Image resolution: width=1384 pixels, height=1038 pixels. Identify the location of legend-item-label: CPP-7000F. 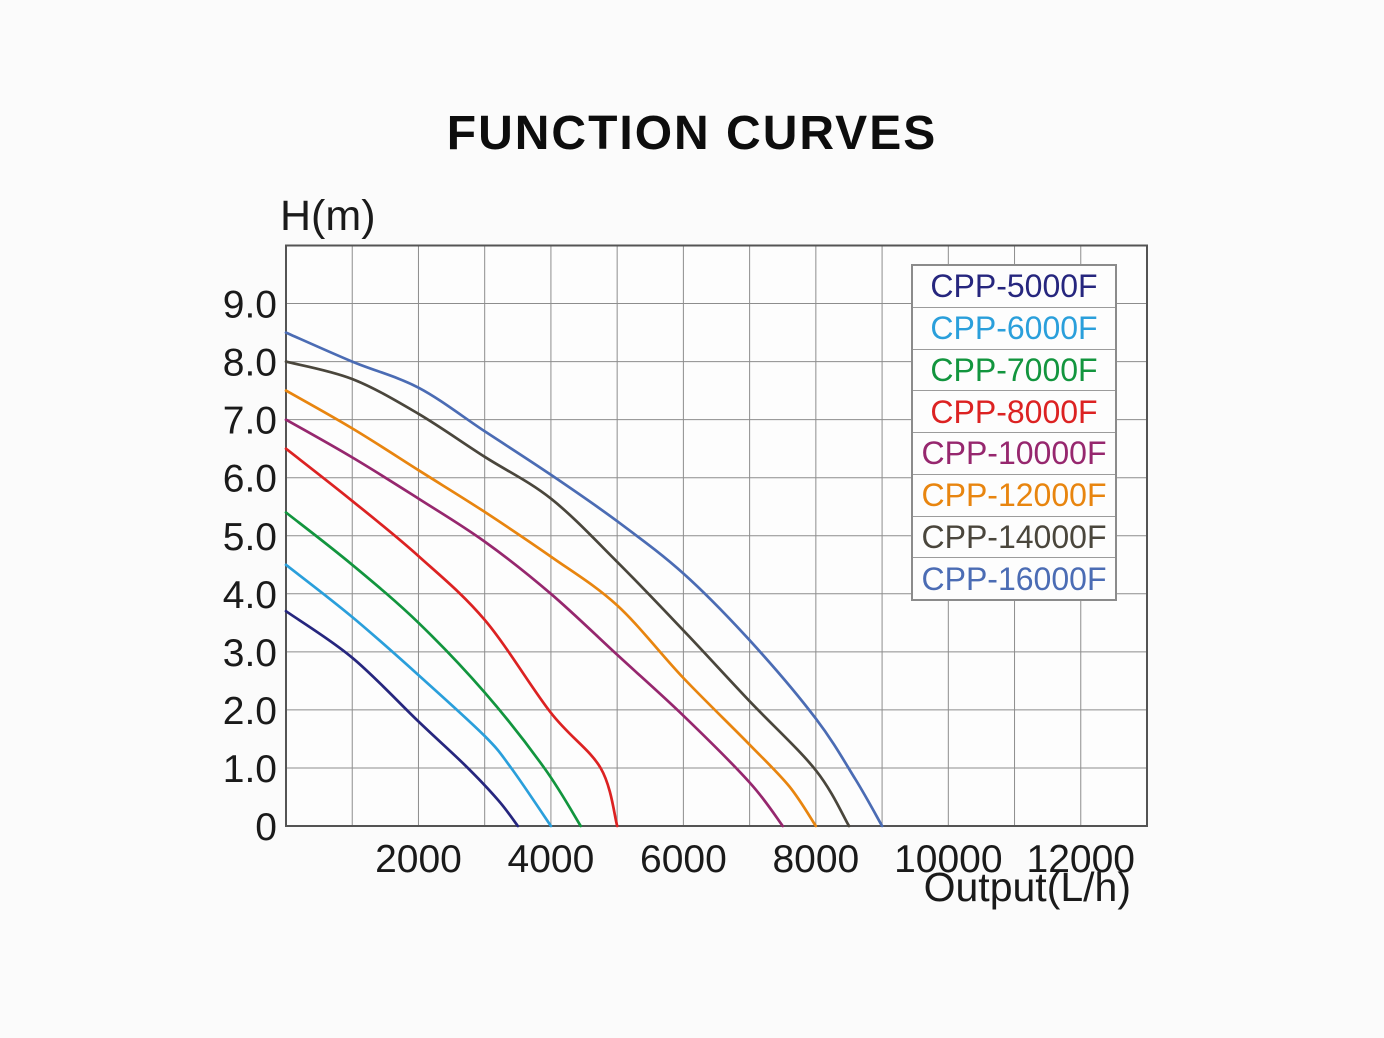
(1014, 369).